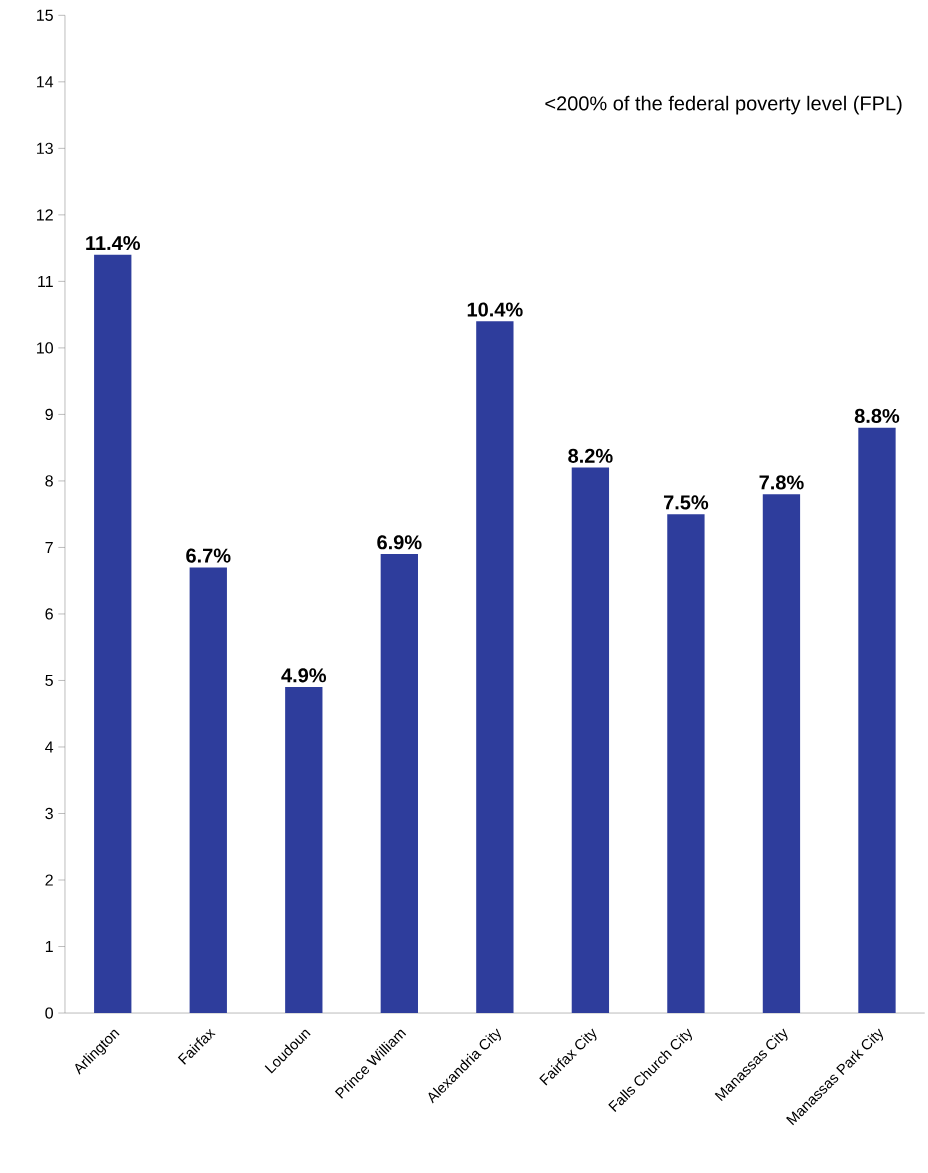 This screenshot has width=928, height=1173. Describe the element at coordinates (877, 415) in the screenshot. I see `data-label: 8.8%` at that location.